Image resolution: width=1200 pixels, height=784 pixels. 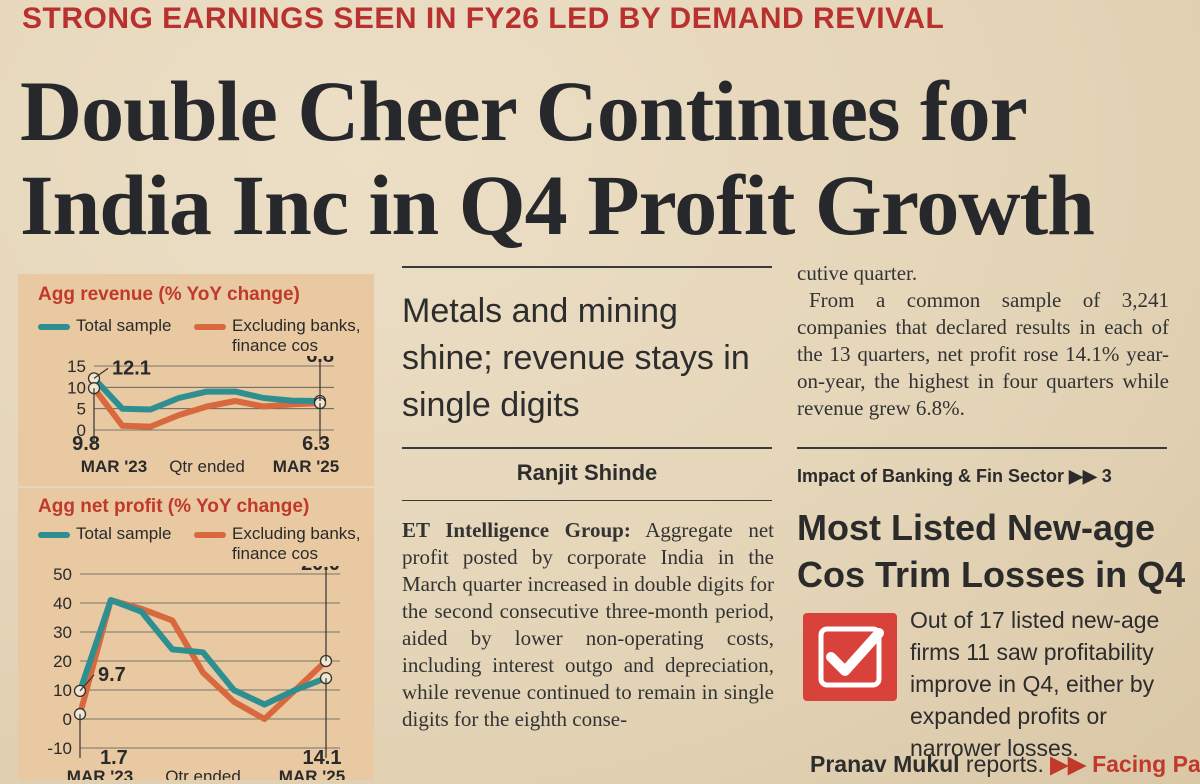 What do you see at coordinates (587, 500) in the screenshot?
I see `byline-rule` at bounding box center [587, 500].